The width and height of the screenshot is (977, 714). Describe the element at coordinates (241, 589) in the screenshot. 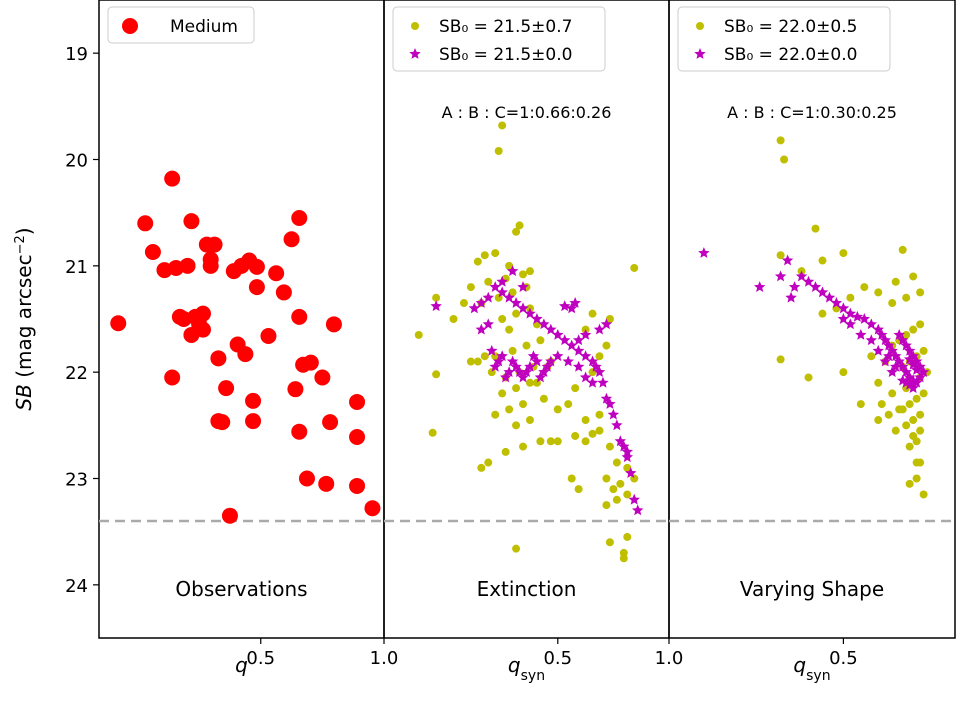

I see `panel-label-0: Observations` at that location.